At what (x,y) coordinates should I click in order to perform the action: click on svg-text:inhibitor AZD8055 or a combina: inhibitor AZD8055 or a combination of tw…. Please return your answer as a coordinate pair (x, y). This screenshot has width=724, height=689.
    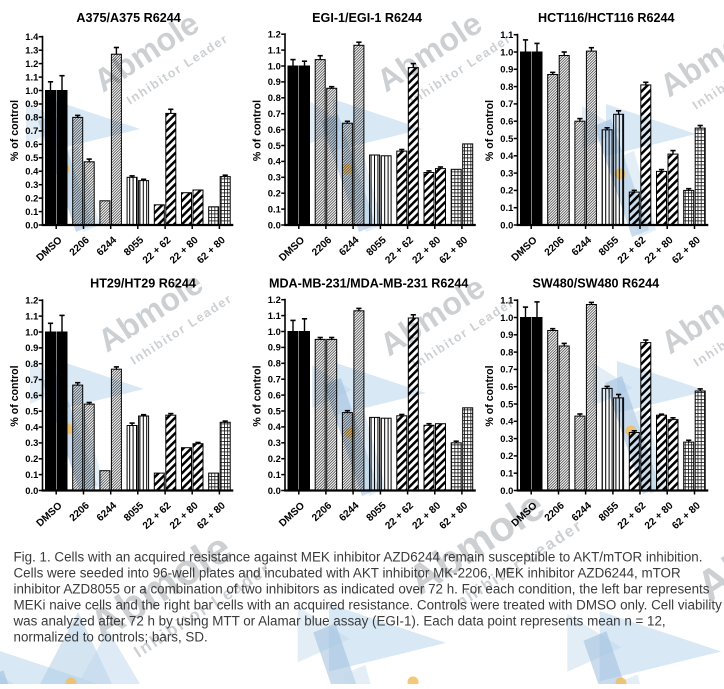
    Looking at the image, I should click on (362, 589).